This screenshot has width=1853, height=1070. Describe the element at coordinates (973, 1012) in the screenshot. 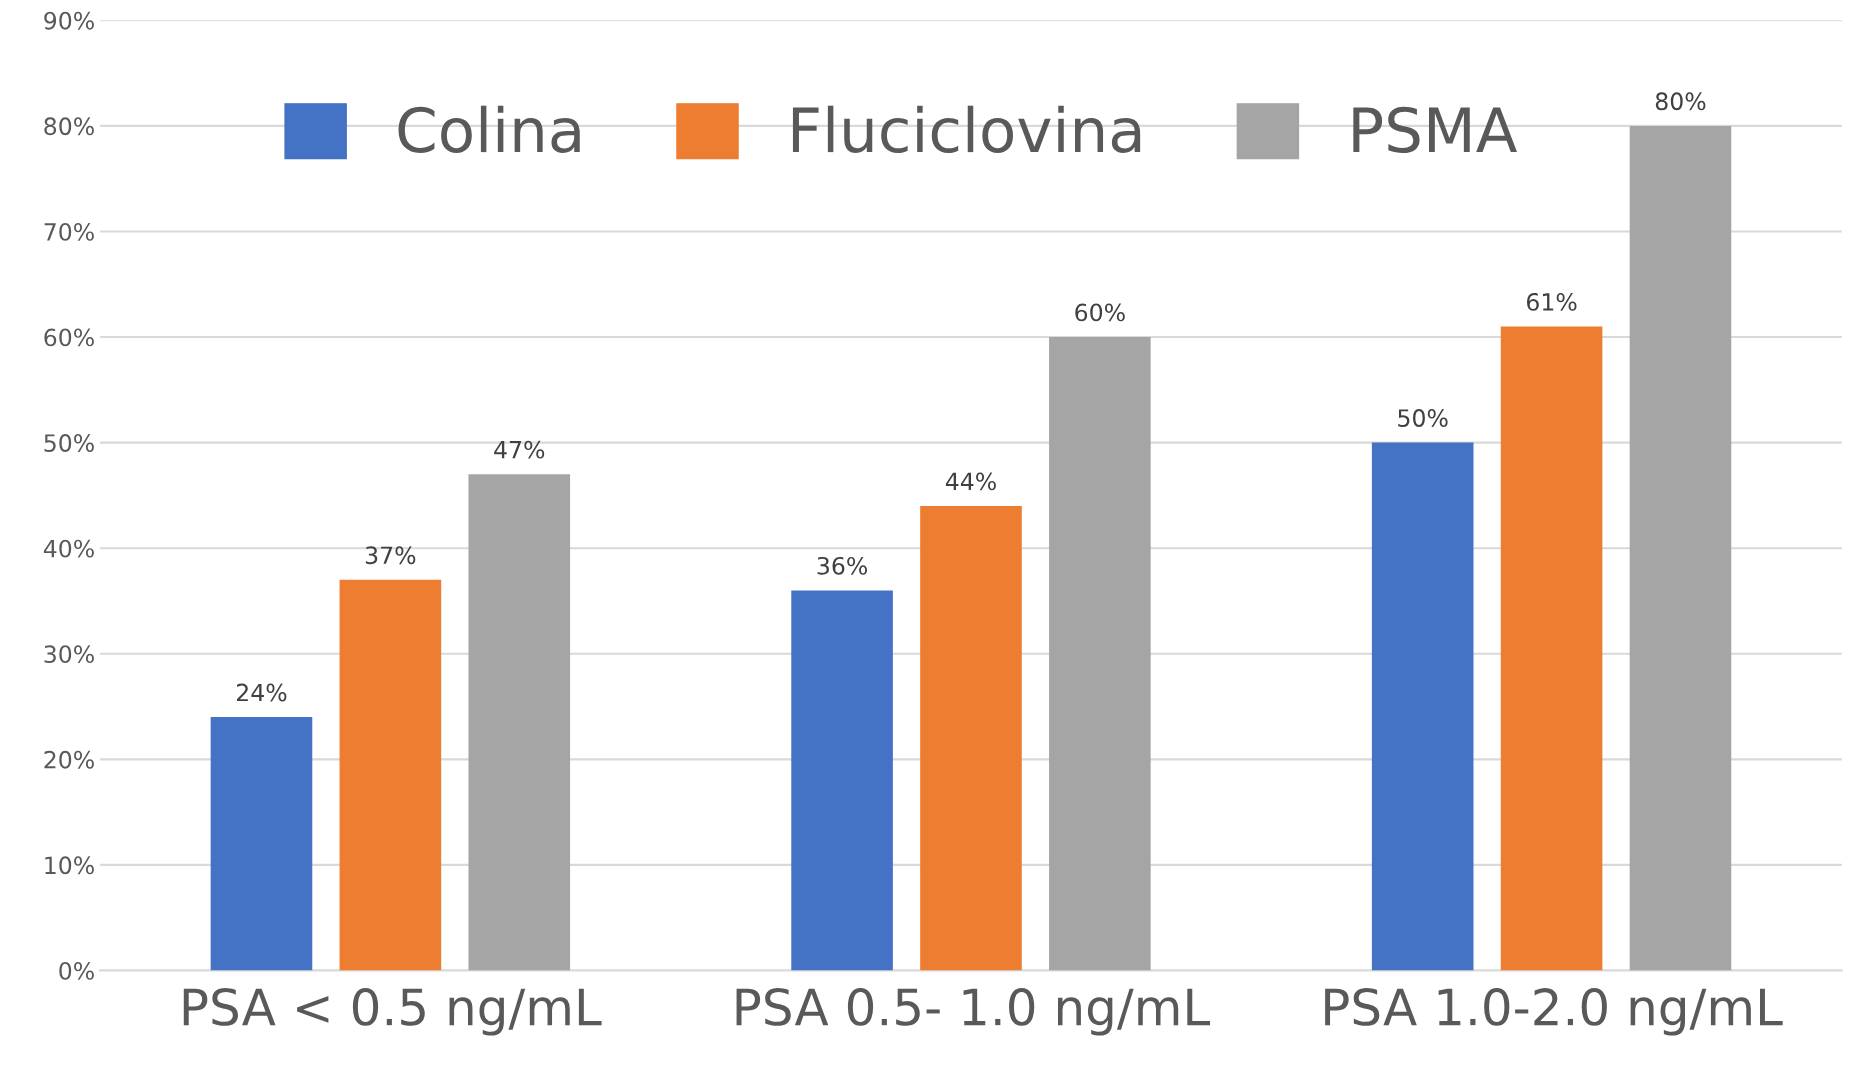

I see `x-tick-label: PSA 0.5- 1.0 ng/mL` at that location.